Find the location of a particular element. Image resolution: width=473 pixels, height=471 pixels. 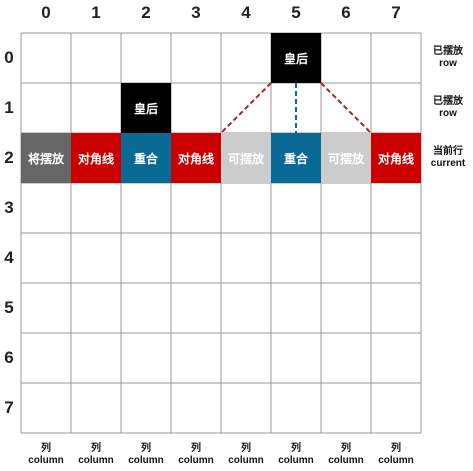

row-index-label: 0 is located at coordinates (9, 57).